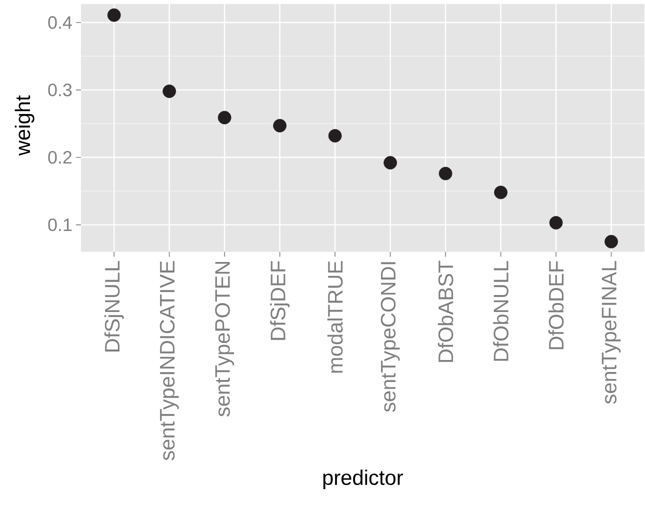  Describe the element at coordinates (169, 361) in the screenshot. I see `x-tick-label: sentTypeINDICATIVE` at that location.